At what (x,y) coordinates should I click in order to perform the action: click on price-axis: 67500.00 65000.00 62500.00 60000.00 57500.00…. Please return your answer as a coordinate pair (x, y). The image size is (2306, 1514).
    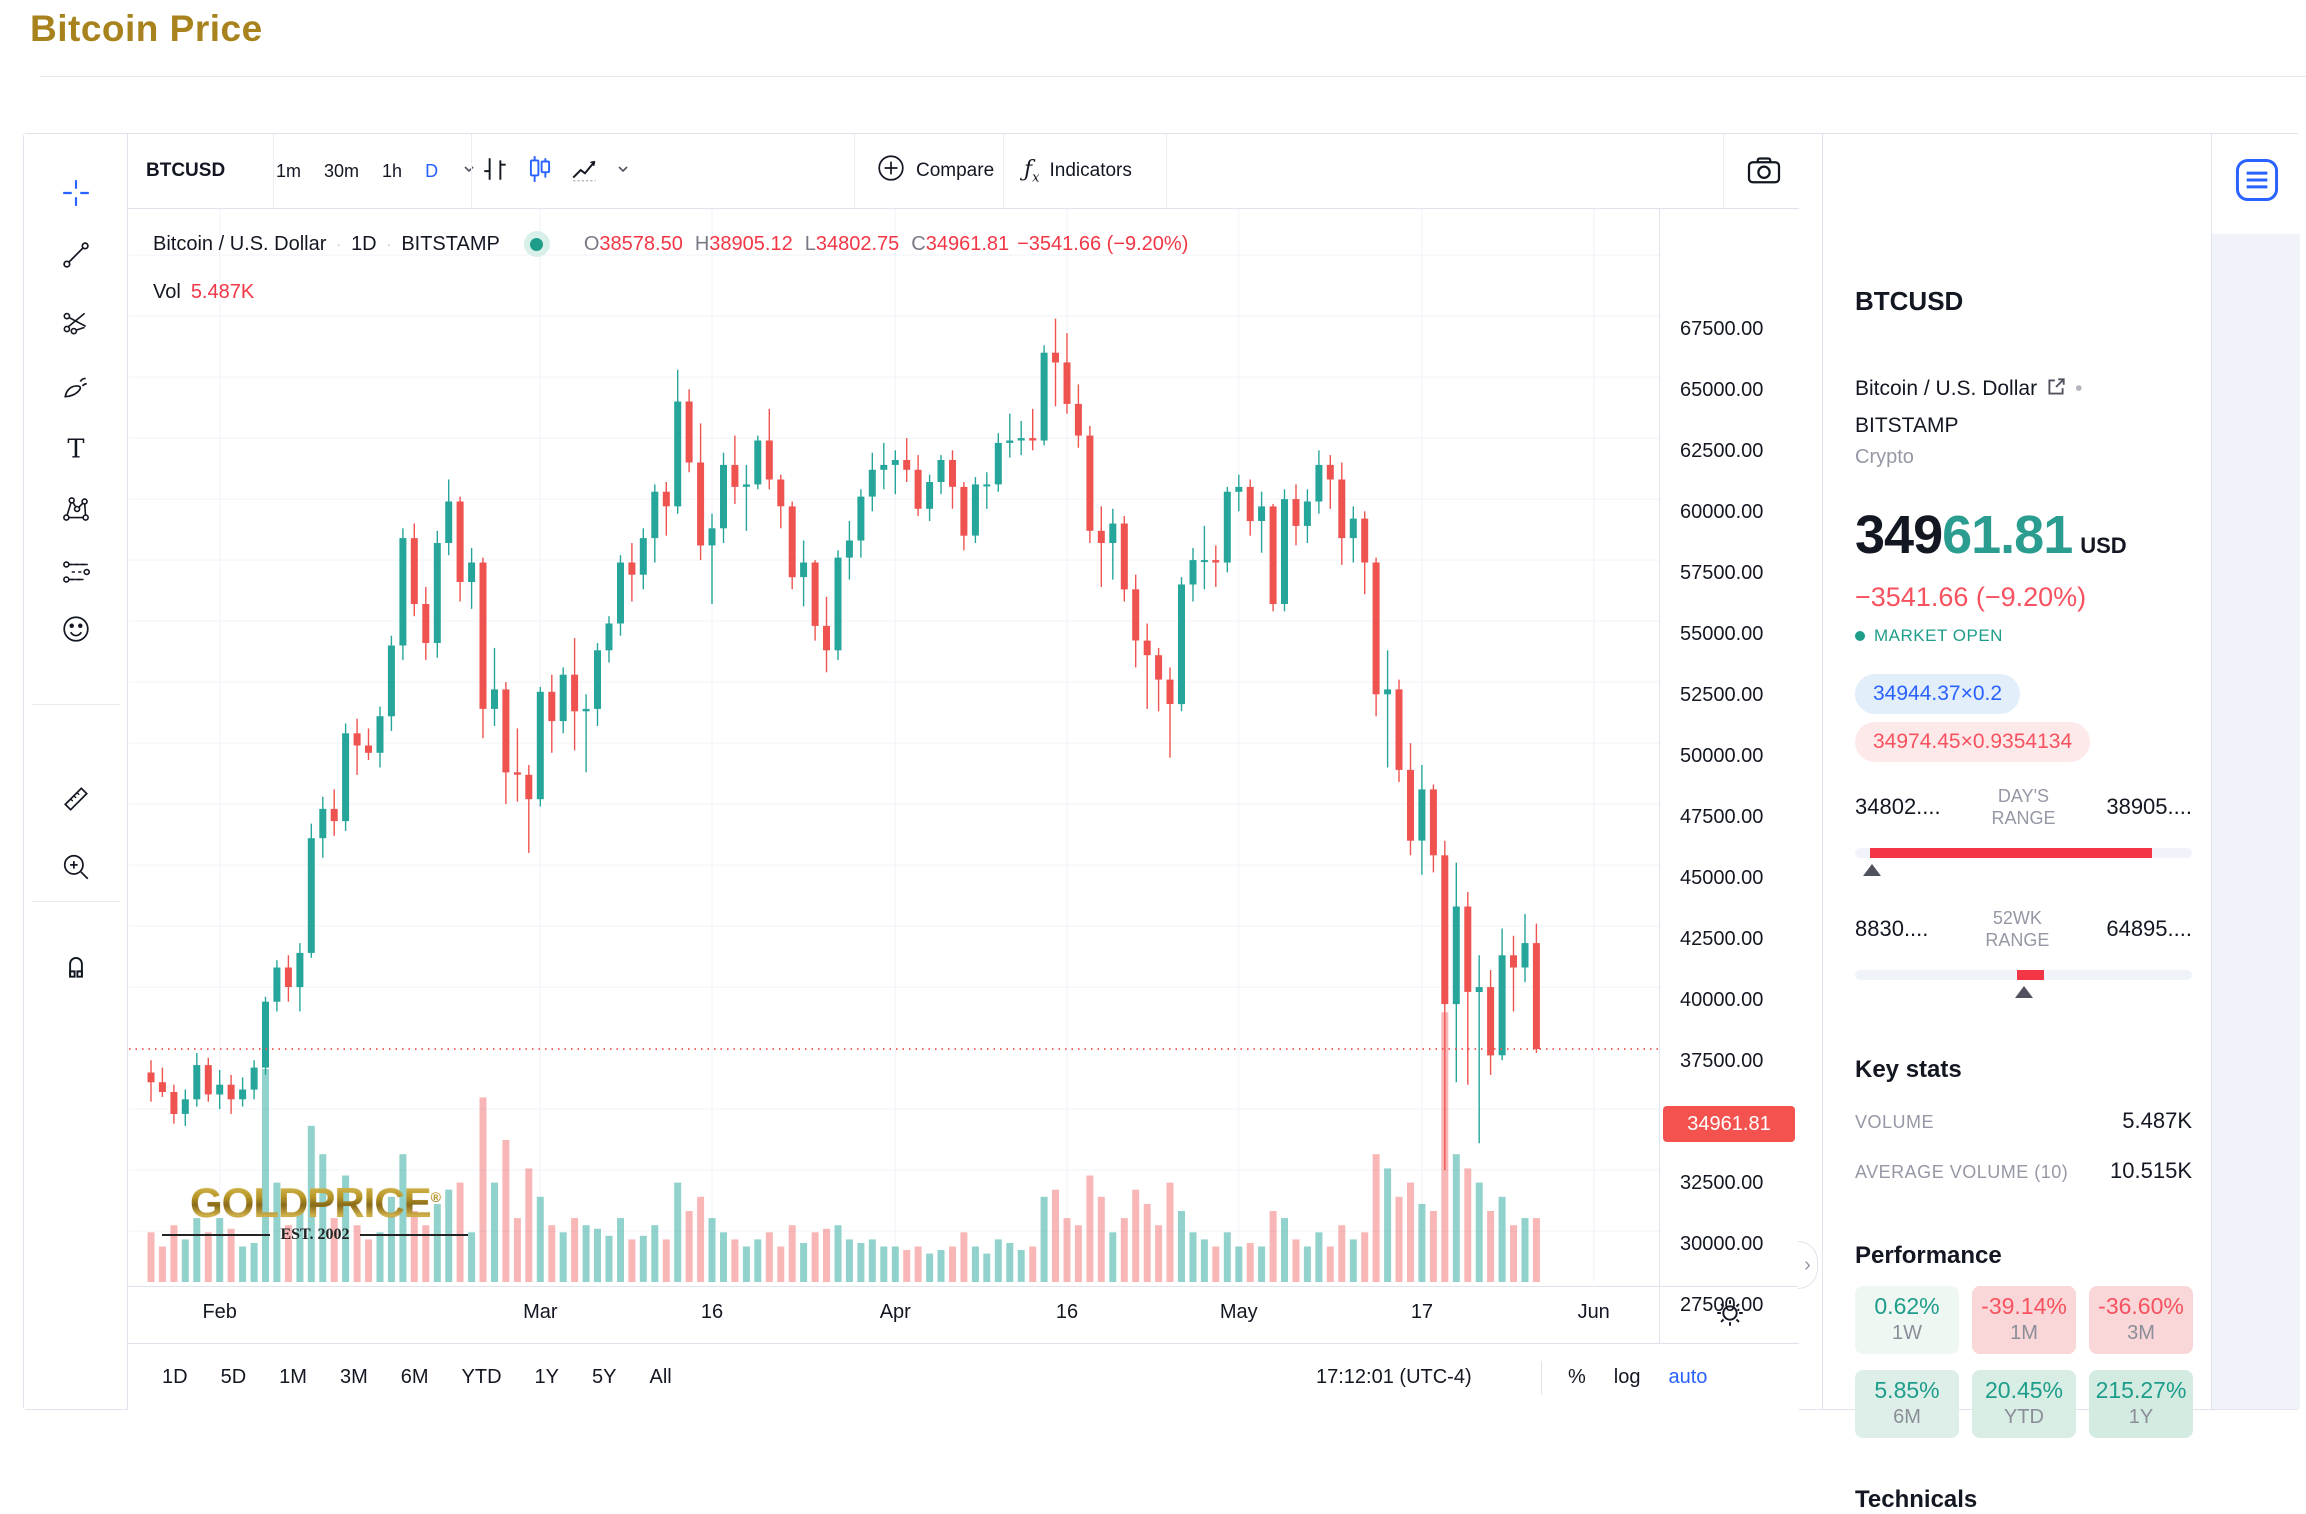
    Looking at the image, I should click on (1729, 762).